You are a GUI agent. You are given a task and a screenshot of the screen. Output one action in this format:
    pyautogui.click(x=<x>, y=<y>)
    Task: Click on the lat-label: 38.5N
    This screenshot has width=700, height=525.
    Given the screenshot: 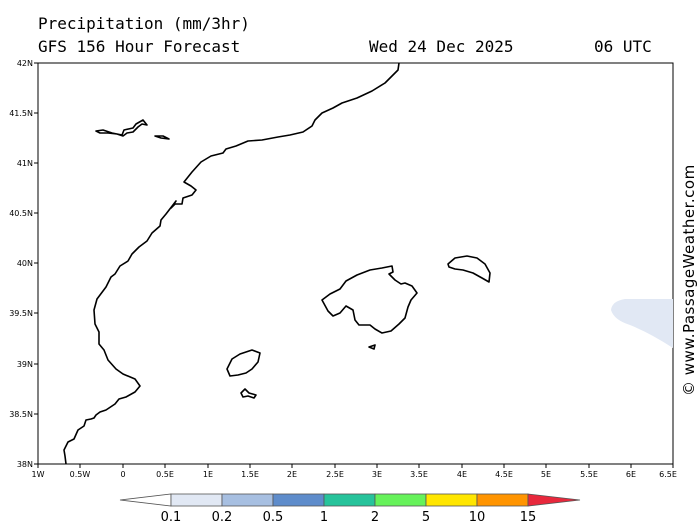 What is the action you would take?
    pyautogui.click(x=21, y=414)
    